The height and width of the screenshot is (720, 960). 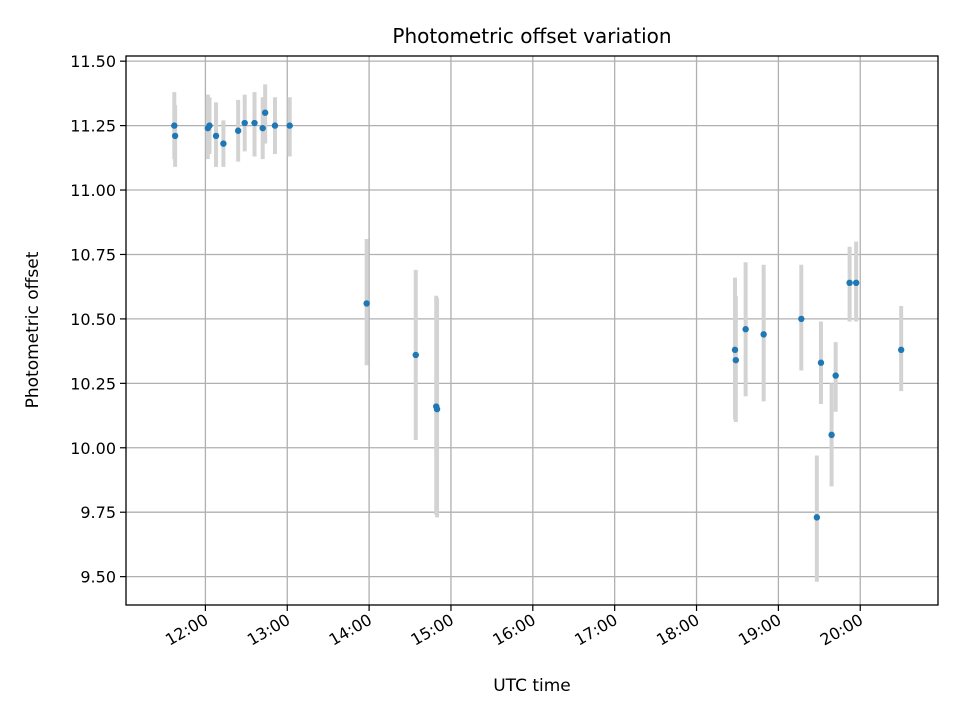 What do you see at coordinates (93, 254) in the screenshot?
I see `y-tick-label: 10.75` at bounding box center [93, 254].